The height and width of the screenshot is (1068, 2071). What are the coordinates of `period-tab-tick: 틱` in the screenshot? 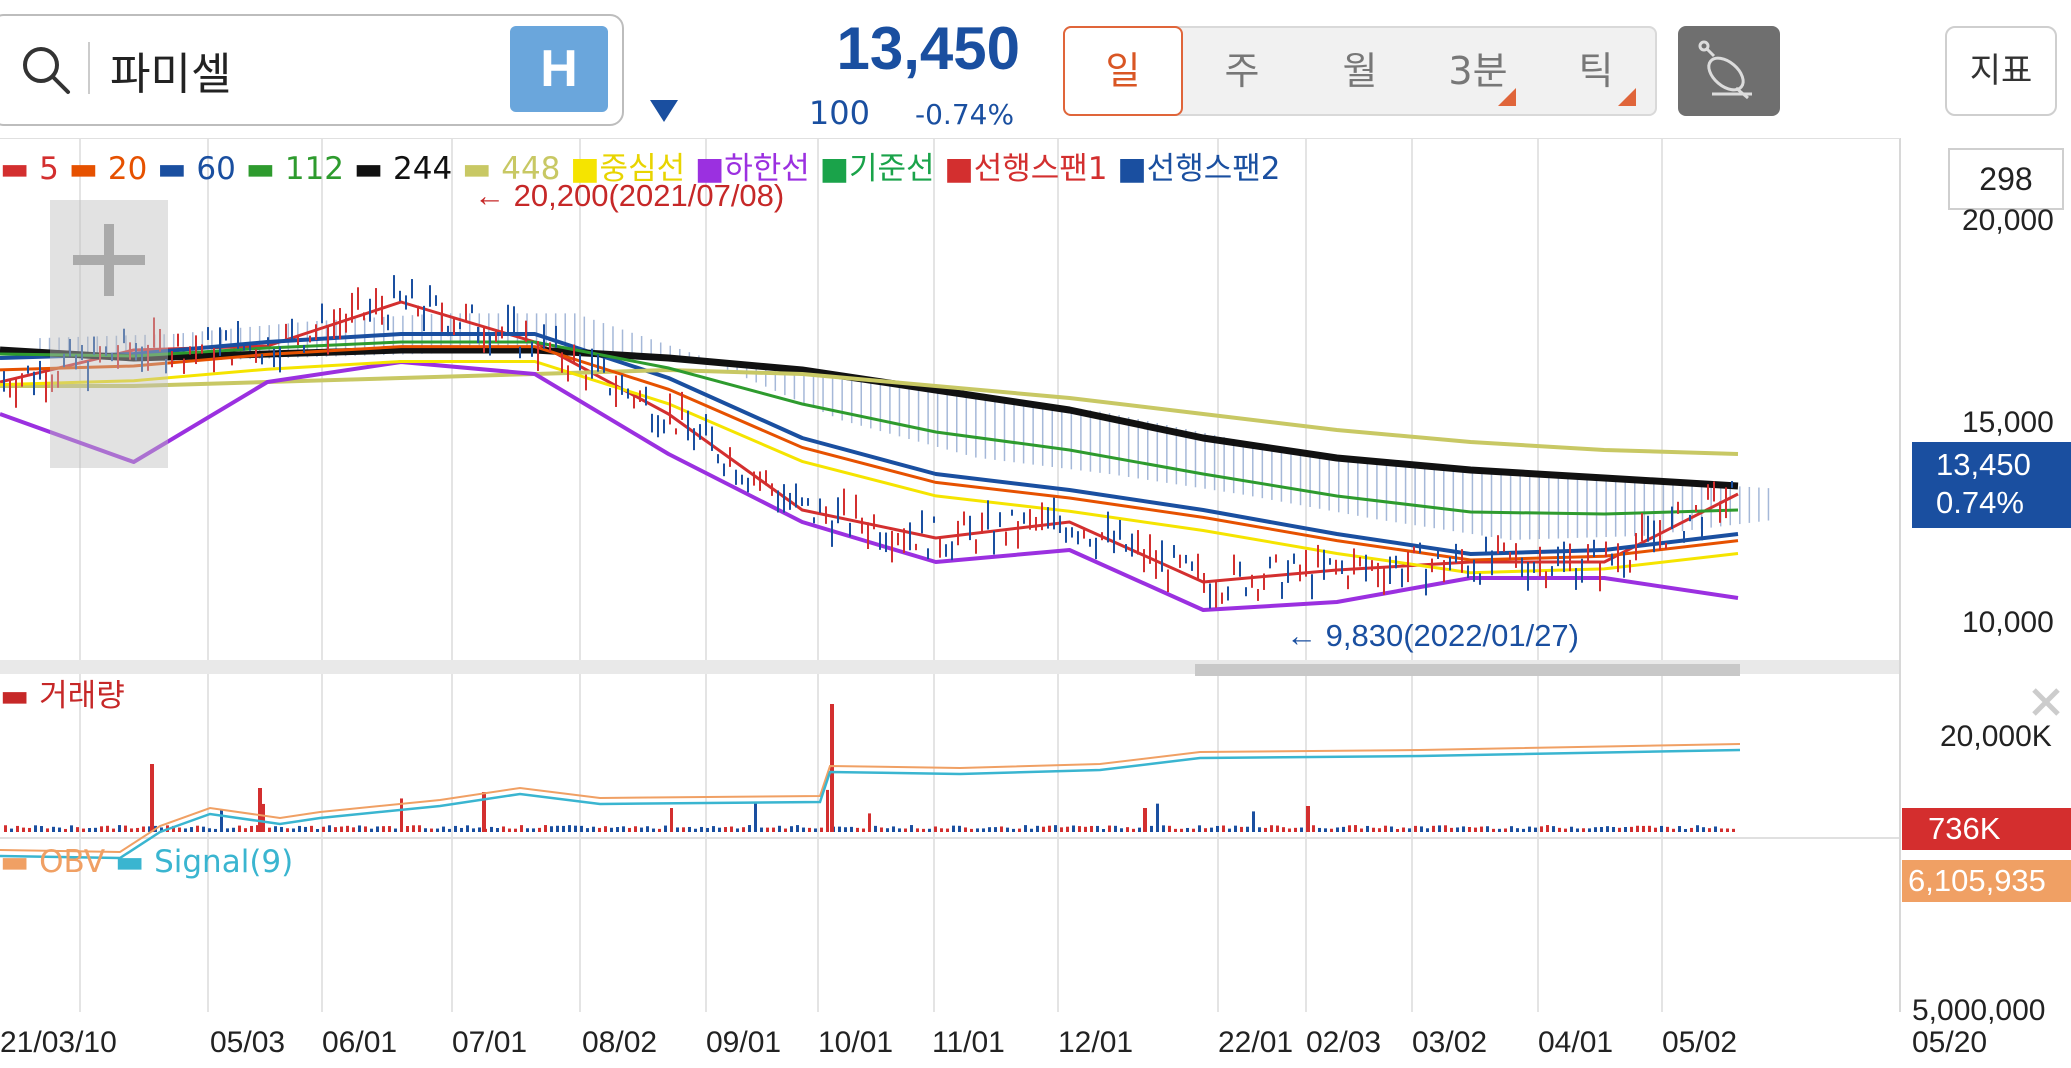 It's located at (1596, 71).